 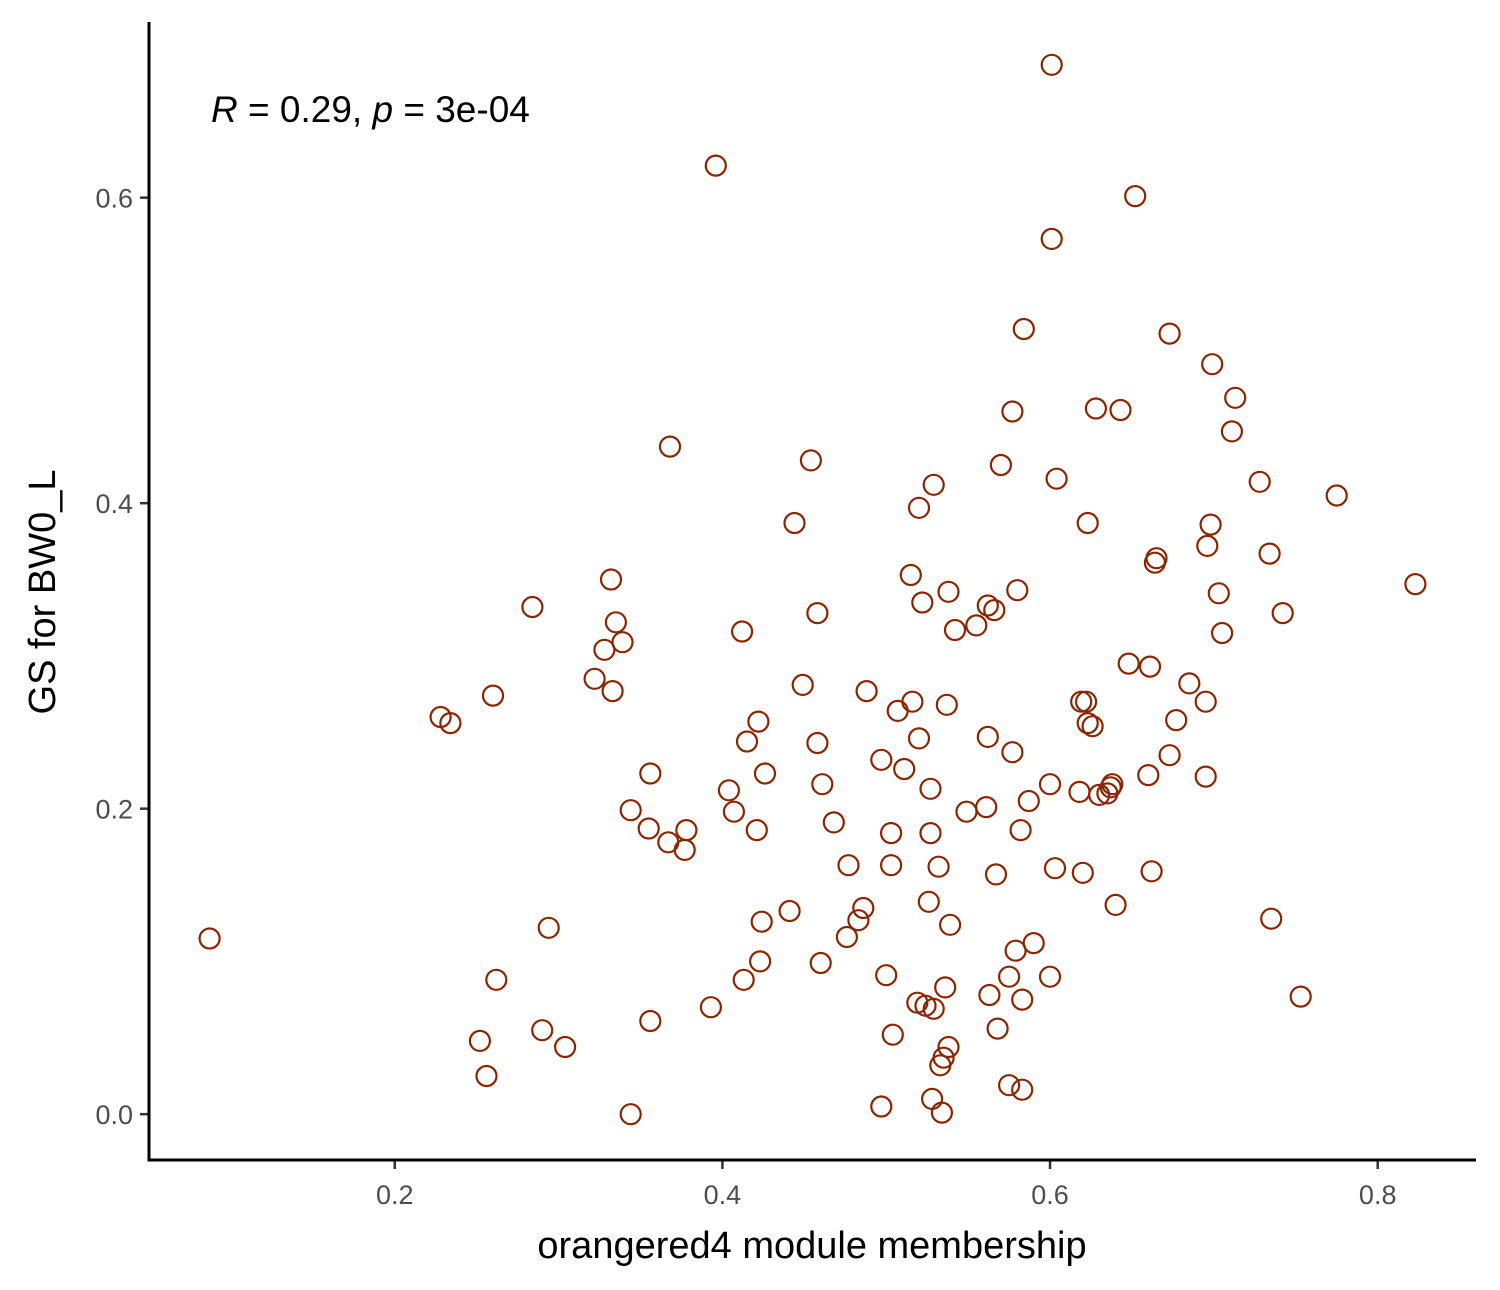 I want to click on p-value: = 3e-04, so click(x=461, y=109).